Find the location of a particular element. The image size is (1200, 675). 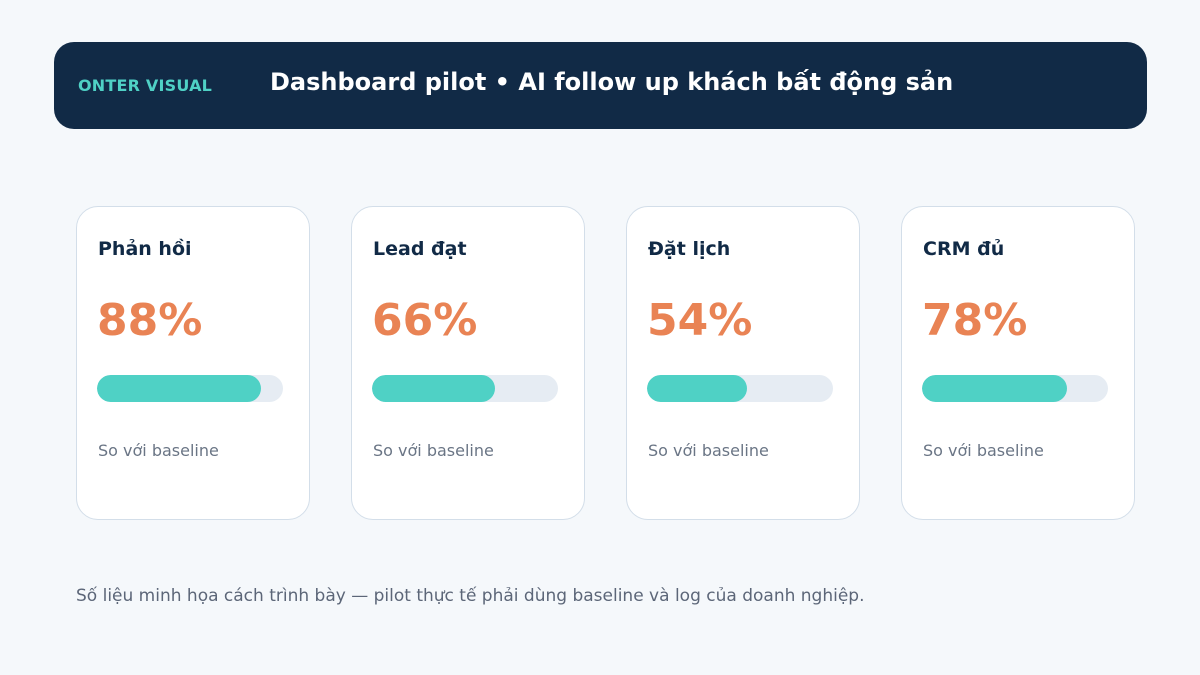

metric-label: CRM đủ is located at coordinates (964, 249).